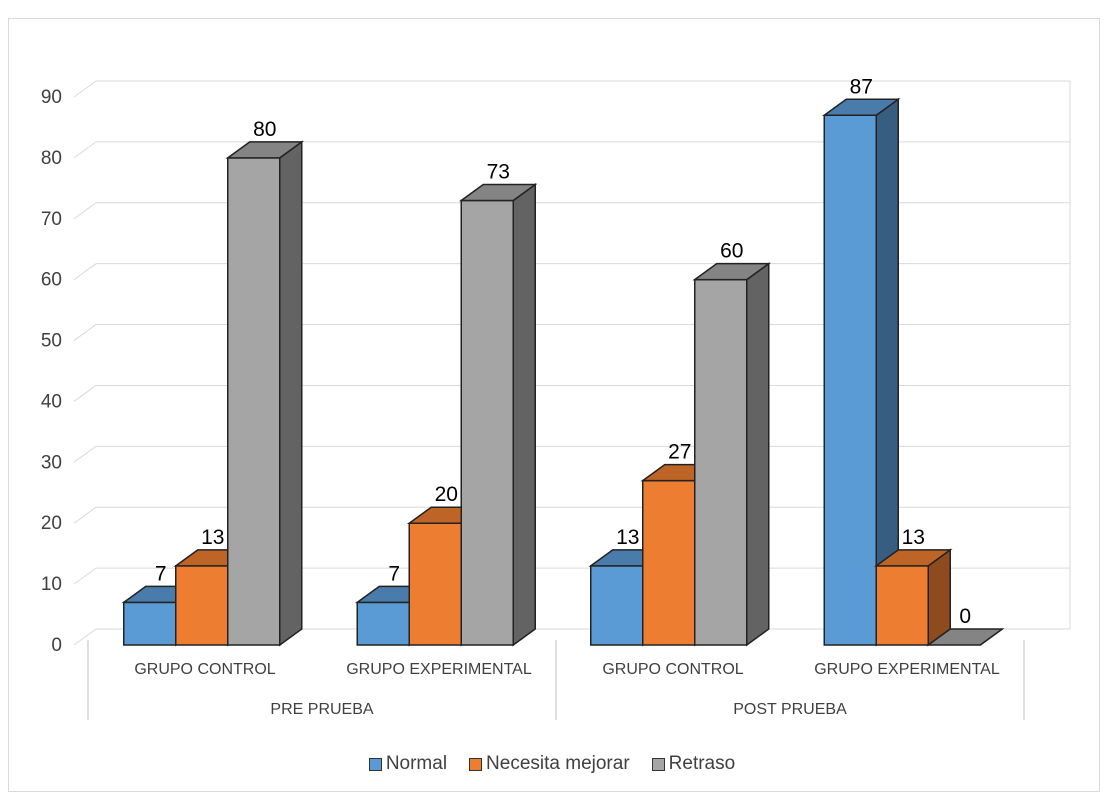 The width and height of the screenshot is (1104, 794). I want to click on chart-legend: Normal Necesita mejorar Retraso, so click(552, 764).